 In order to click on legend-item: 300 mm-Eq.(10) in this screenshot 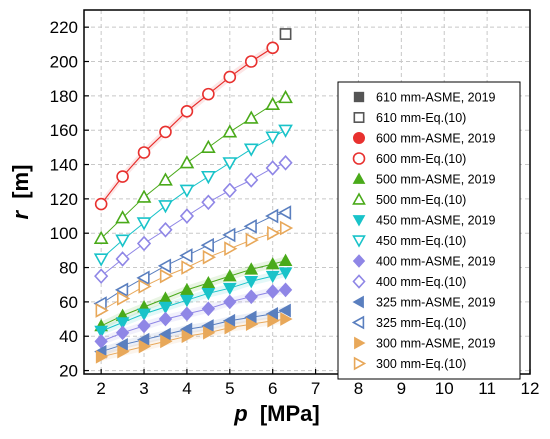, I will do `click(409, 363)`.